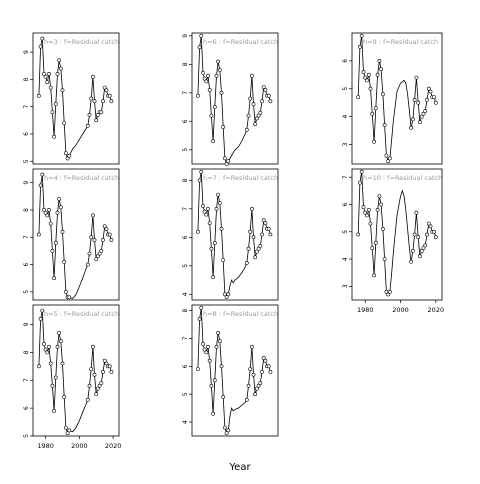 The height and width of the screenshot is (484, 480). I want to click on y-tick-label: 9, so click(26, 324).